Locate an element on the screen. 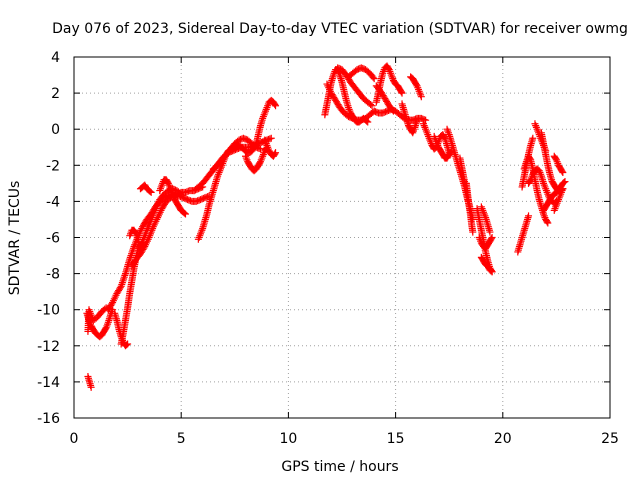  series-seg-morning-a is located at coordinates (100, 322).